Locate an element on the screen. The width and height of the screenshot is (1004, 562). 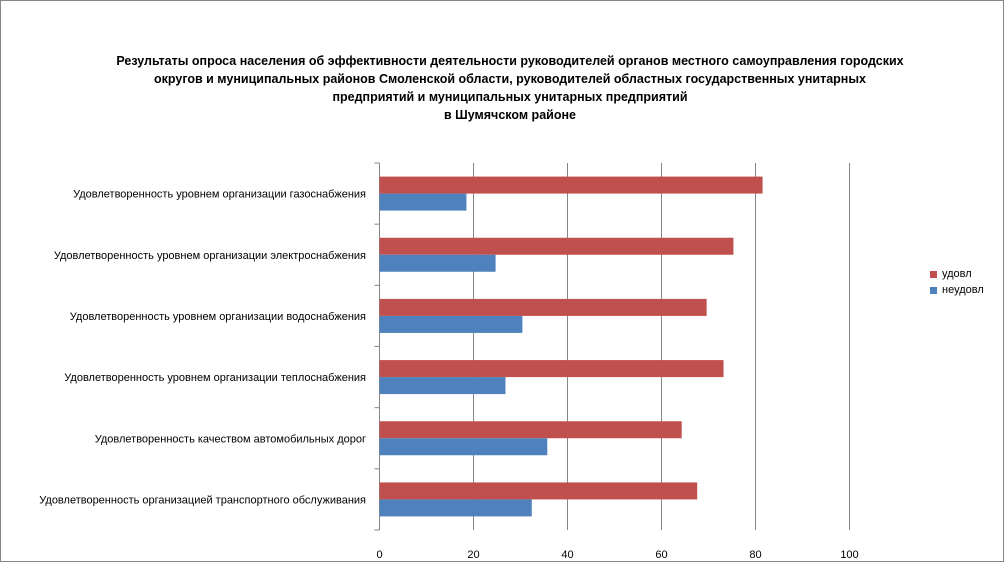
x-tick-label: 100 is located at coordinates (849, 555).